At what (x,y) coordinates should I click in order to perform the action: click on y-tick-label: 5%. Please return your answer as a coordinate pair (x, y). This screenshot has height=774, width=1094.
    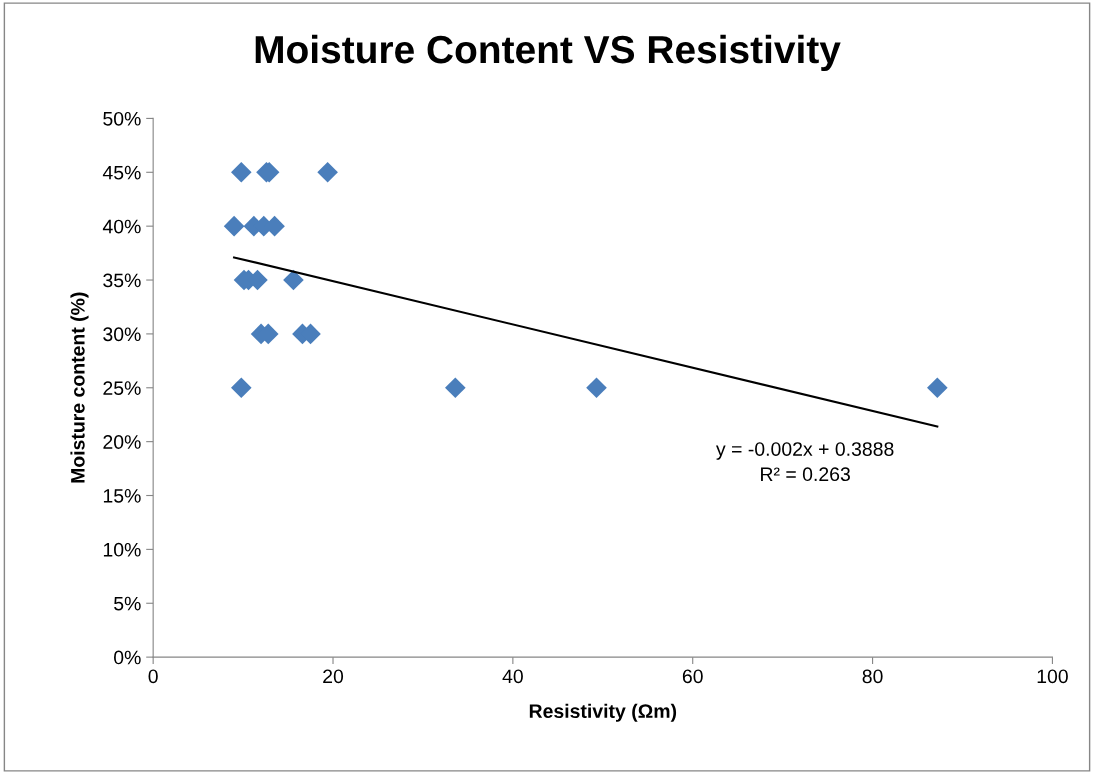
    Looking at the image, I should click on (127, 603).